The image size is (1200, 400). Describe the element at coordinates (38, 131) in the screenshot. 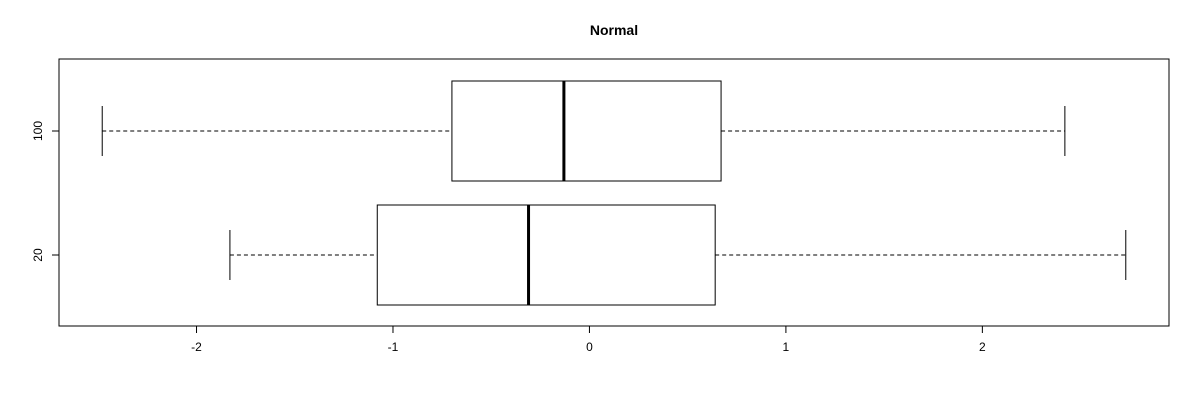

I see `y-tick-label: 100` at that location.